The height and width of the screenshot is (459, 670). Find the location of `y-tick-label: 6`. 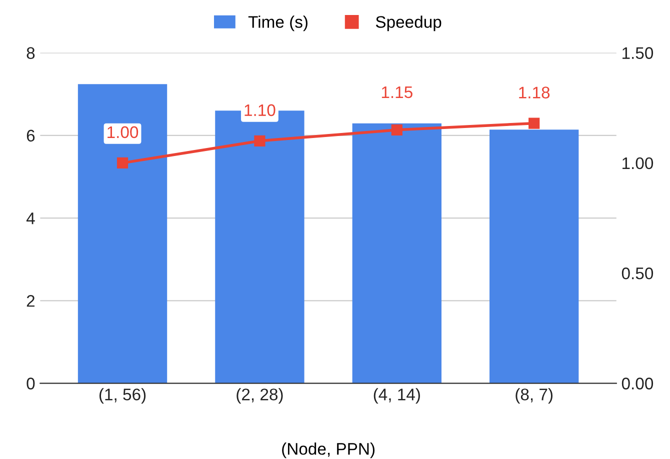

y-tick-label: 6 is located at coordinates (30, 136).